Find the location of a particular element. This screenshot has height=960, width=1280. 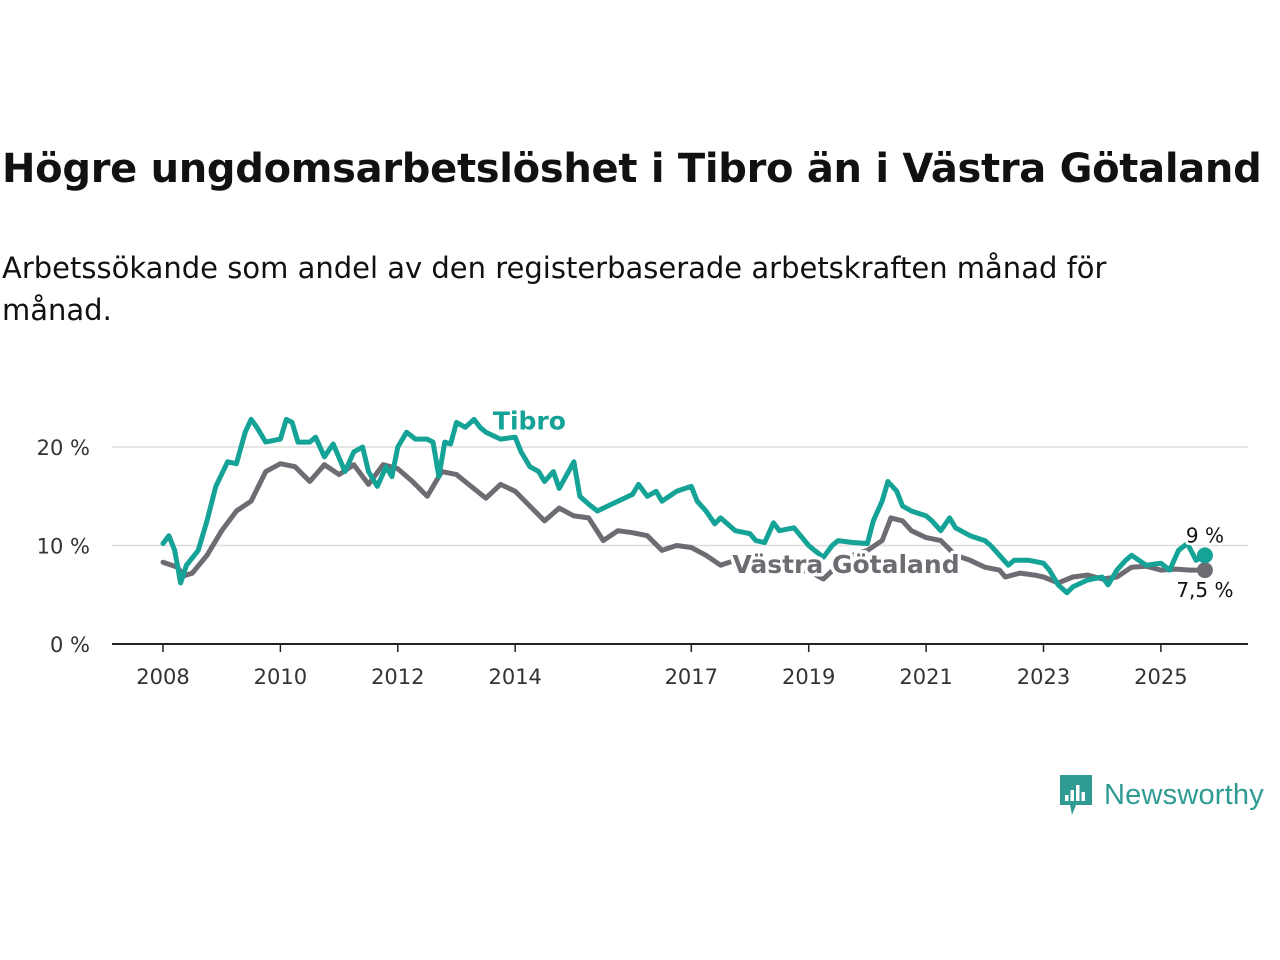

brand-logo: Newsworthy is located at coordinates (1161, 795).